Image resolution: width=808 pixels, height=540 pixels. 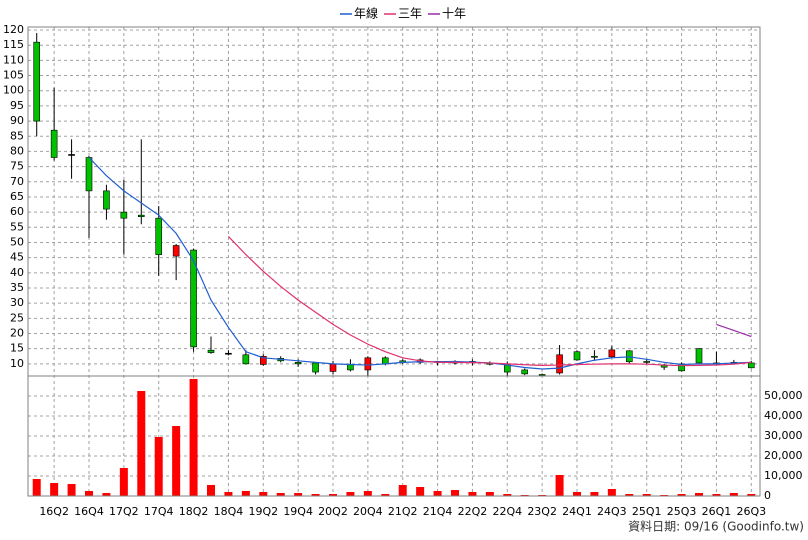 What do you see at coordinates (767, 495) in the screenshot?
I see `y2-tick-label: 0` at bounding box center [767, 495].